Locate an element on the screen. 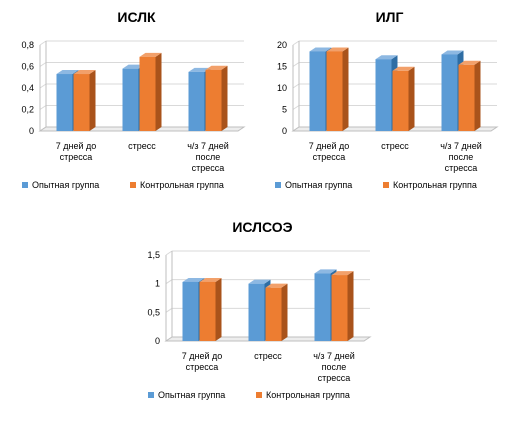  chart-title: ИЛГ is located at coordinates (390, 17).